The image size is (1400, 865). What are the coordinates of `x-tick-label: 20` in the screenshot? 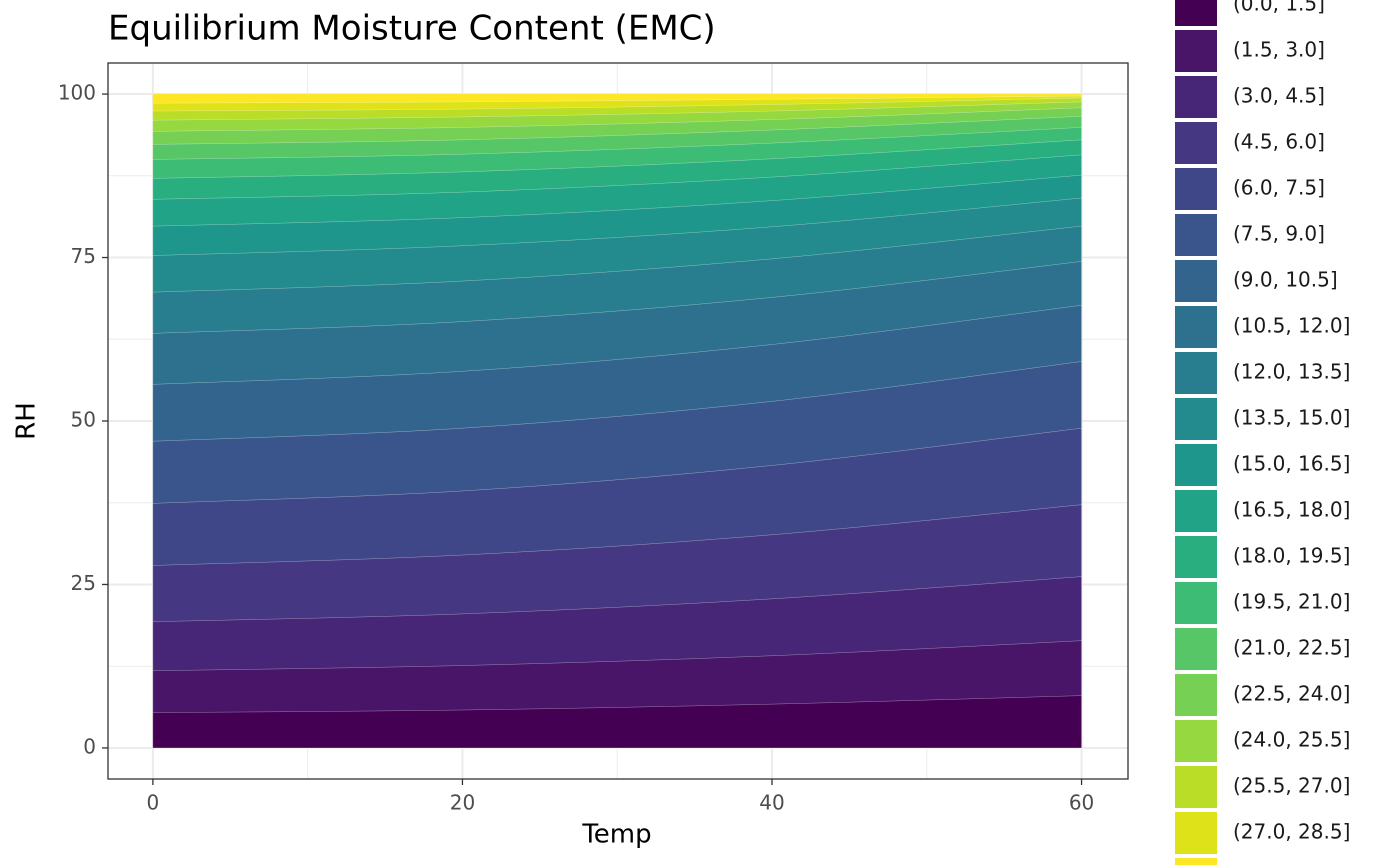 It's located at (462, 803).